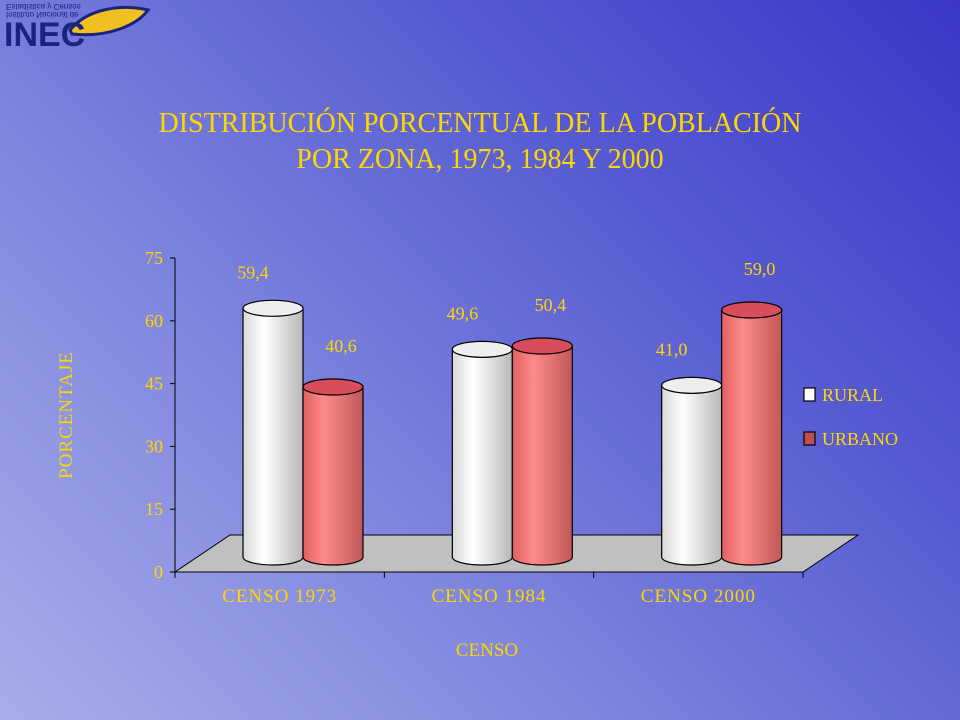 The height and width of the screenshot is (720, 960). I want to click on data-label: 59,4, so click(253, 272).